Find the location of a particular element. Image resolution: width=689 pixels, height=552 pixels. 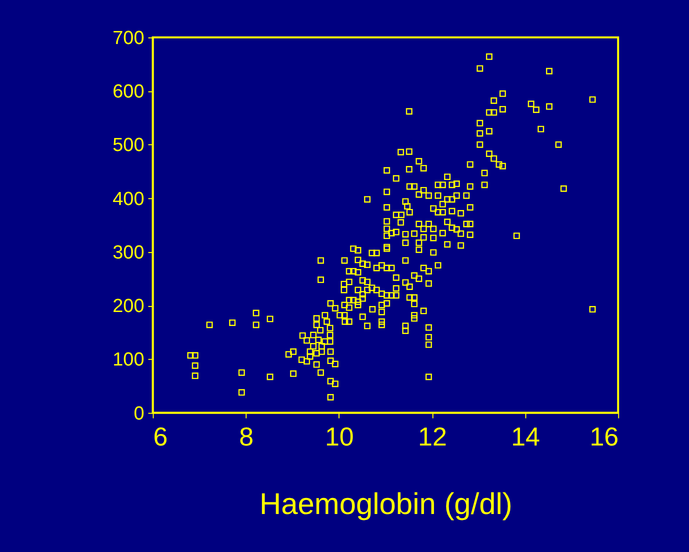

y-tick-label: 300 is located at coordinates (128, 253).